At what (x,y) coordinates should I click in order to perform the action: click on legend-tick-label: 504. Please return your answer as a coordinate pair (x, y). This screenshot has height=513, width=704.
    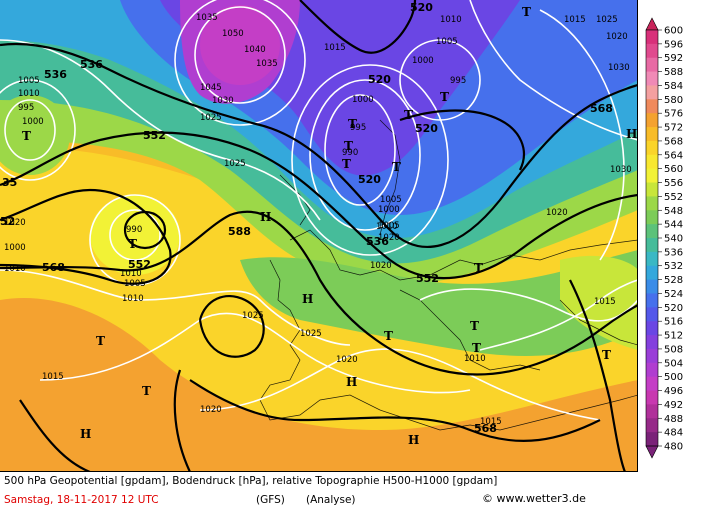
    Looking at the image, I should click on (673, 363).